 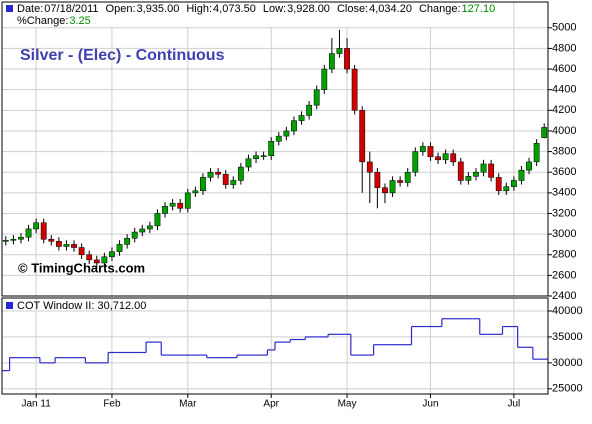 I want to click on y-tick-label: 4000, so click(x=564, y=131).